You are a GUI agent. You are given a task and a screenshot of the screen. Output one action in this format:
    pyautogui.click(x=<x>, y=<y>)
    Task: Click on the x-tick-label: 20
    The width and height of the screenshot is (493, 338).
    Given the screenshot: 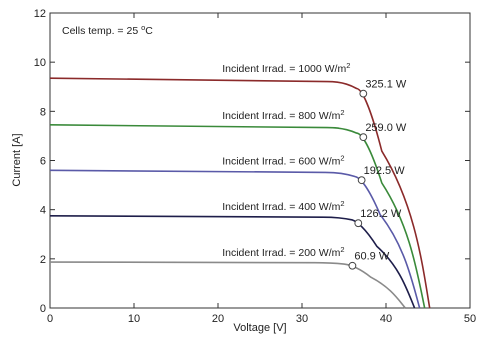 What is the action you would take?
    pyautogui.click(x=218, y=319)
    